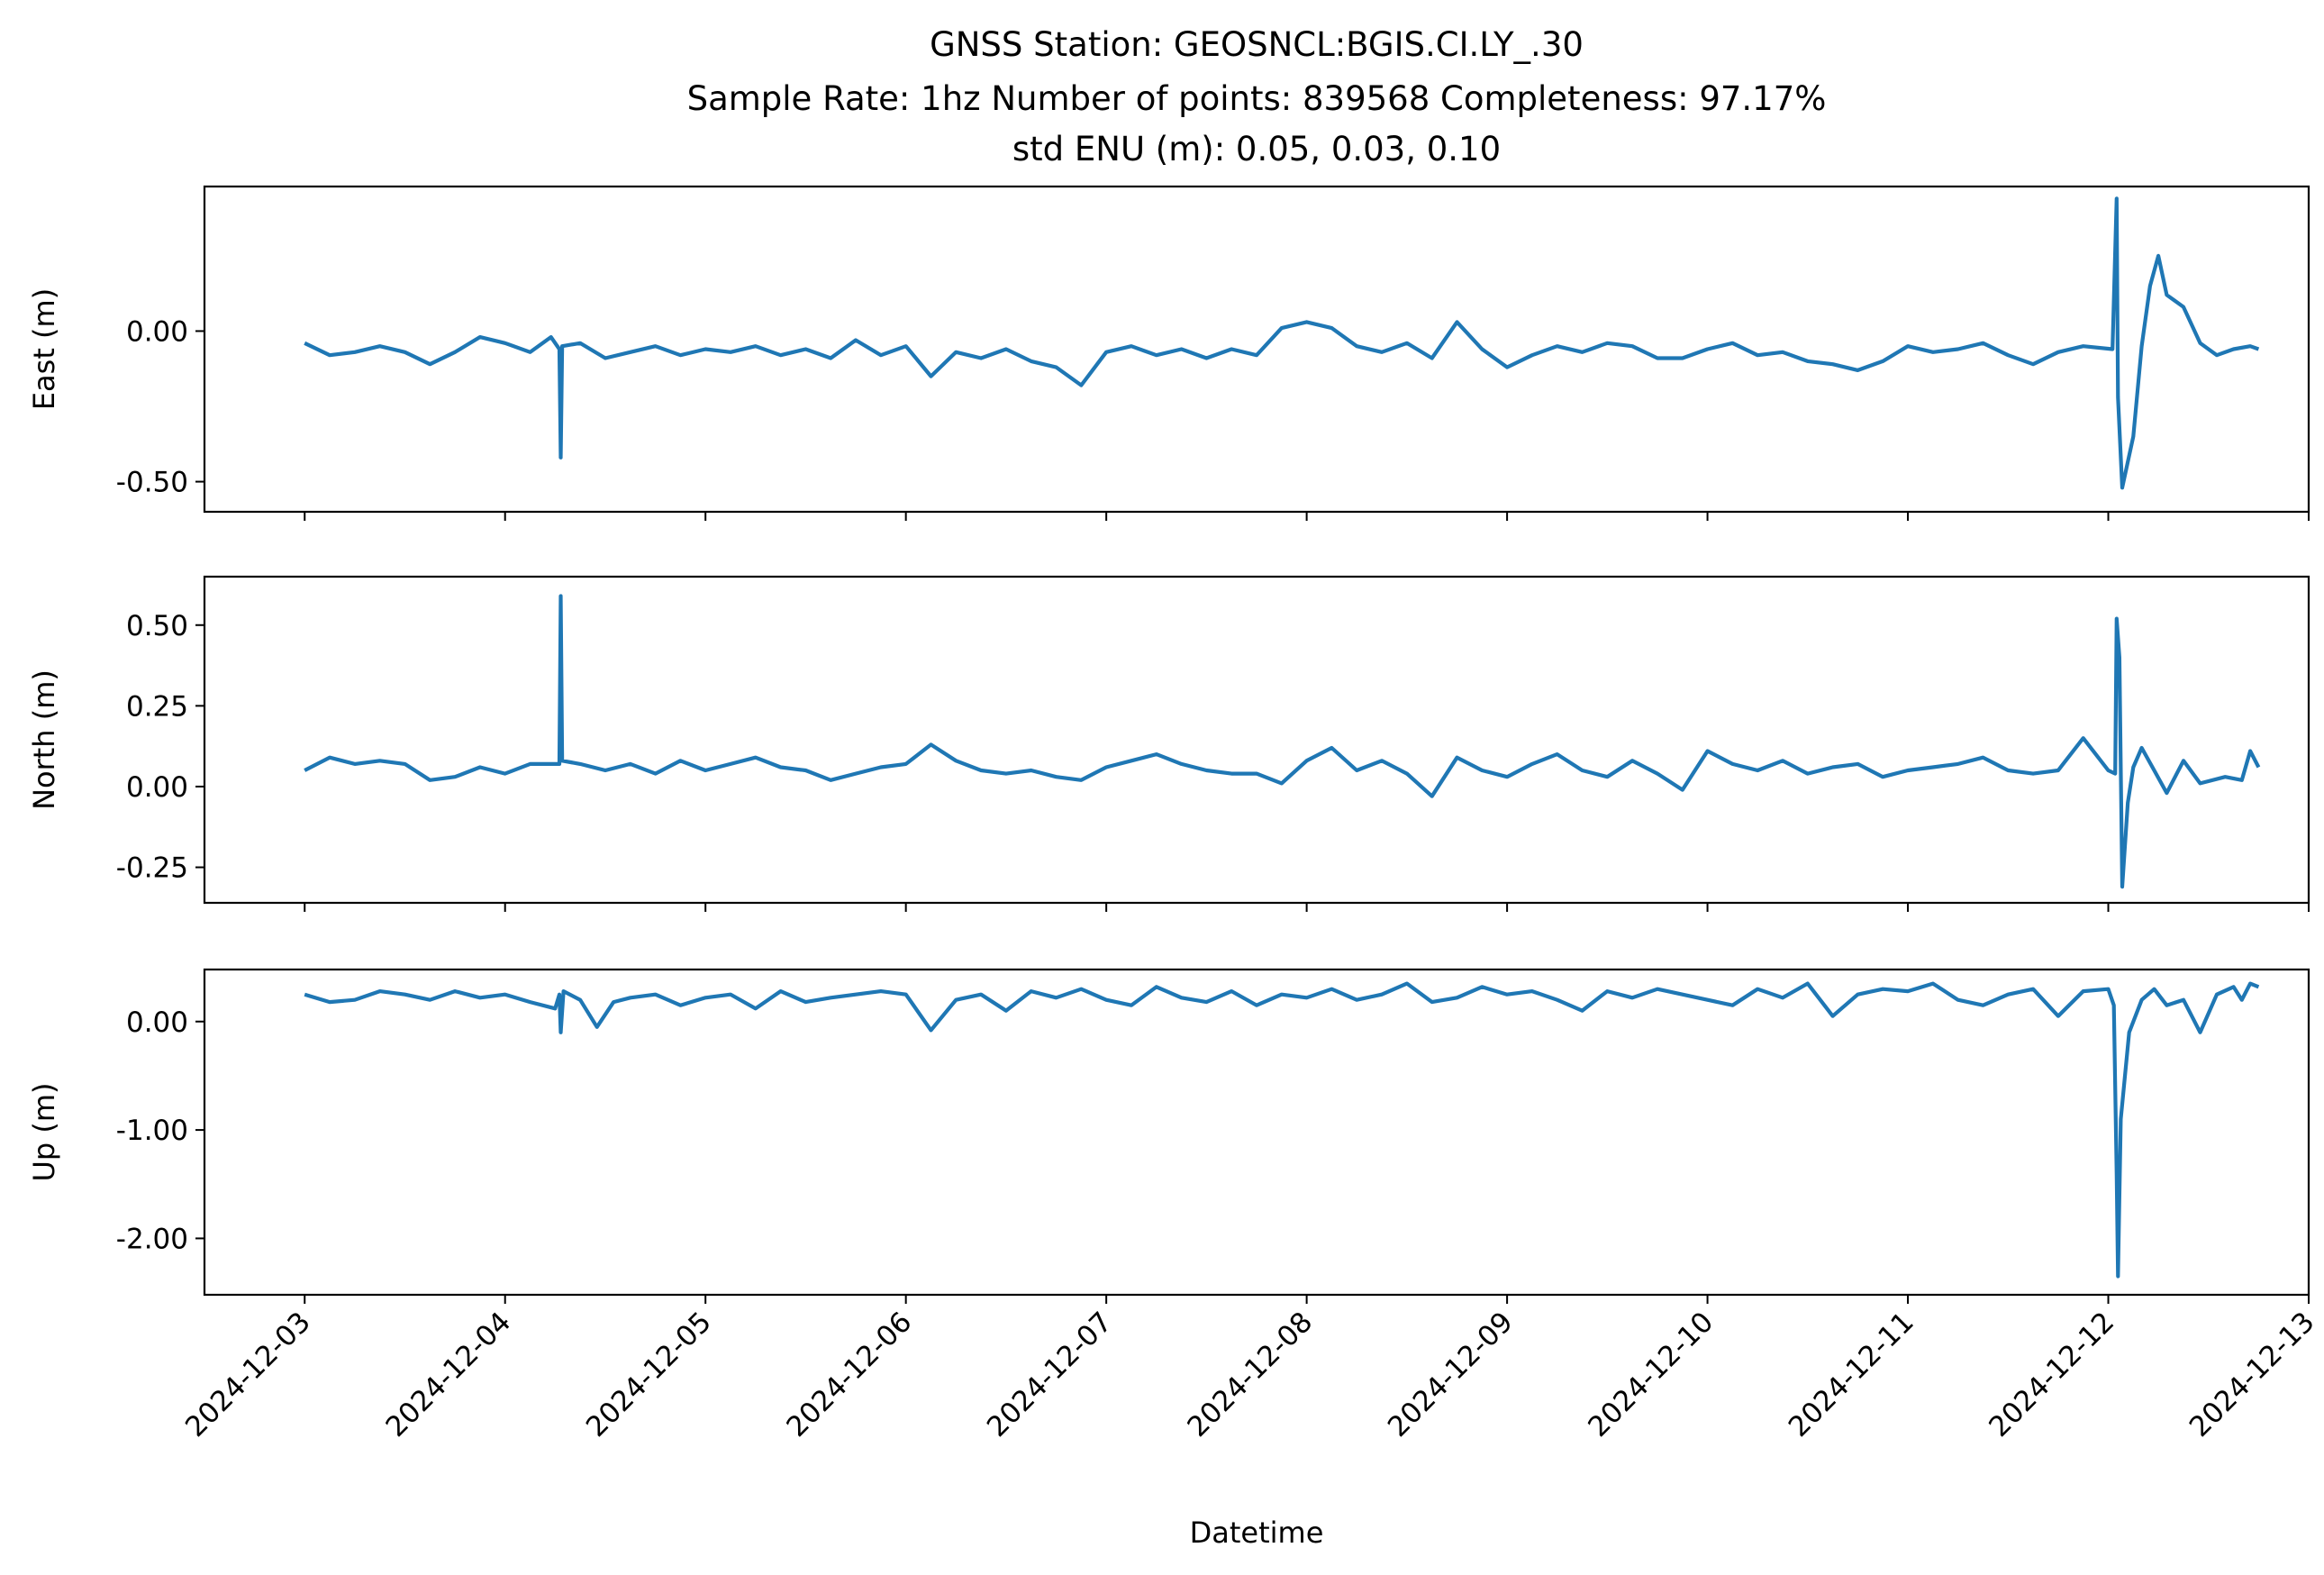  Describe the element at coordinates (157, 706) in the screenshot. I see `y-tick-label: 0.25` at that location.